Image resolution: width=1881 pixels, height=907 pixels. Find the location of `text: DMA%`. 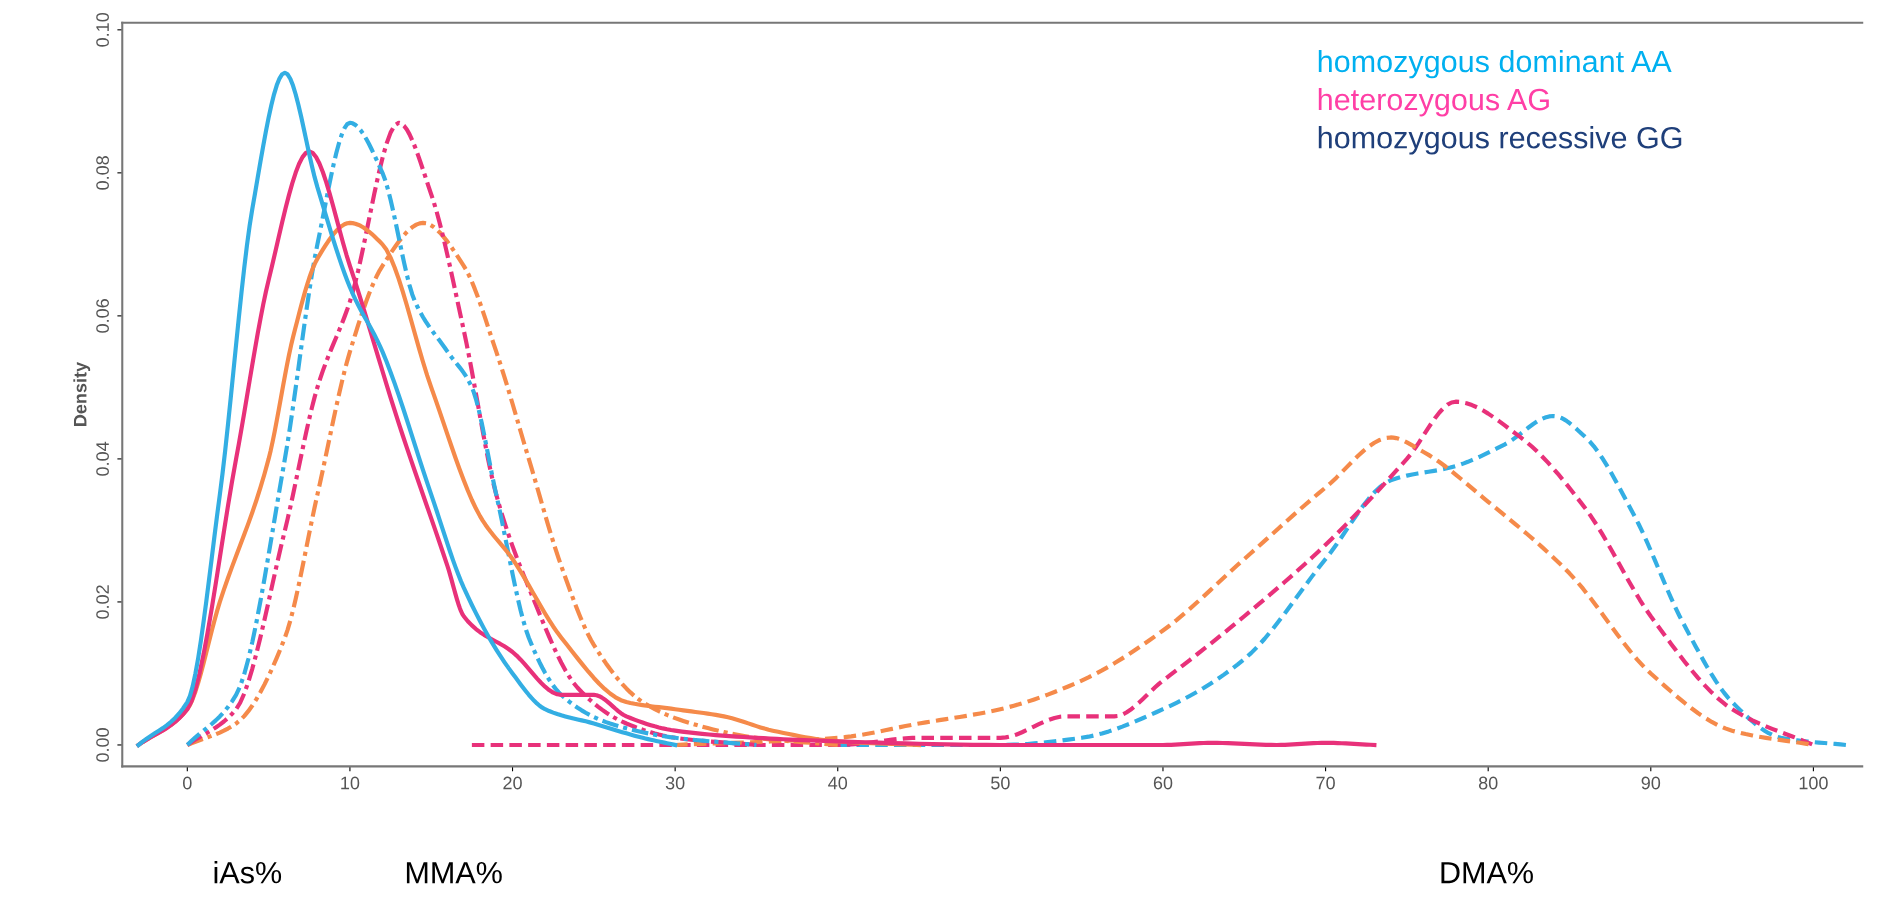

text: DMA% is located at coordinates (1487, 872).